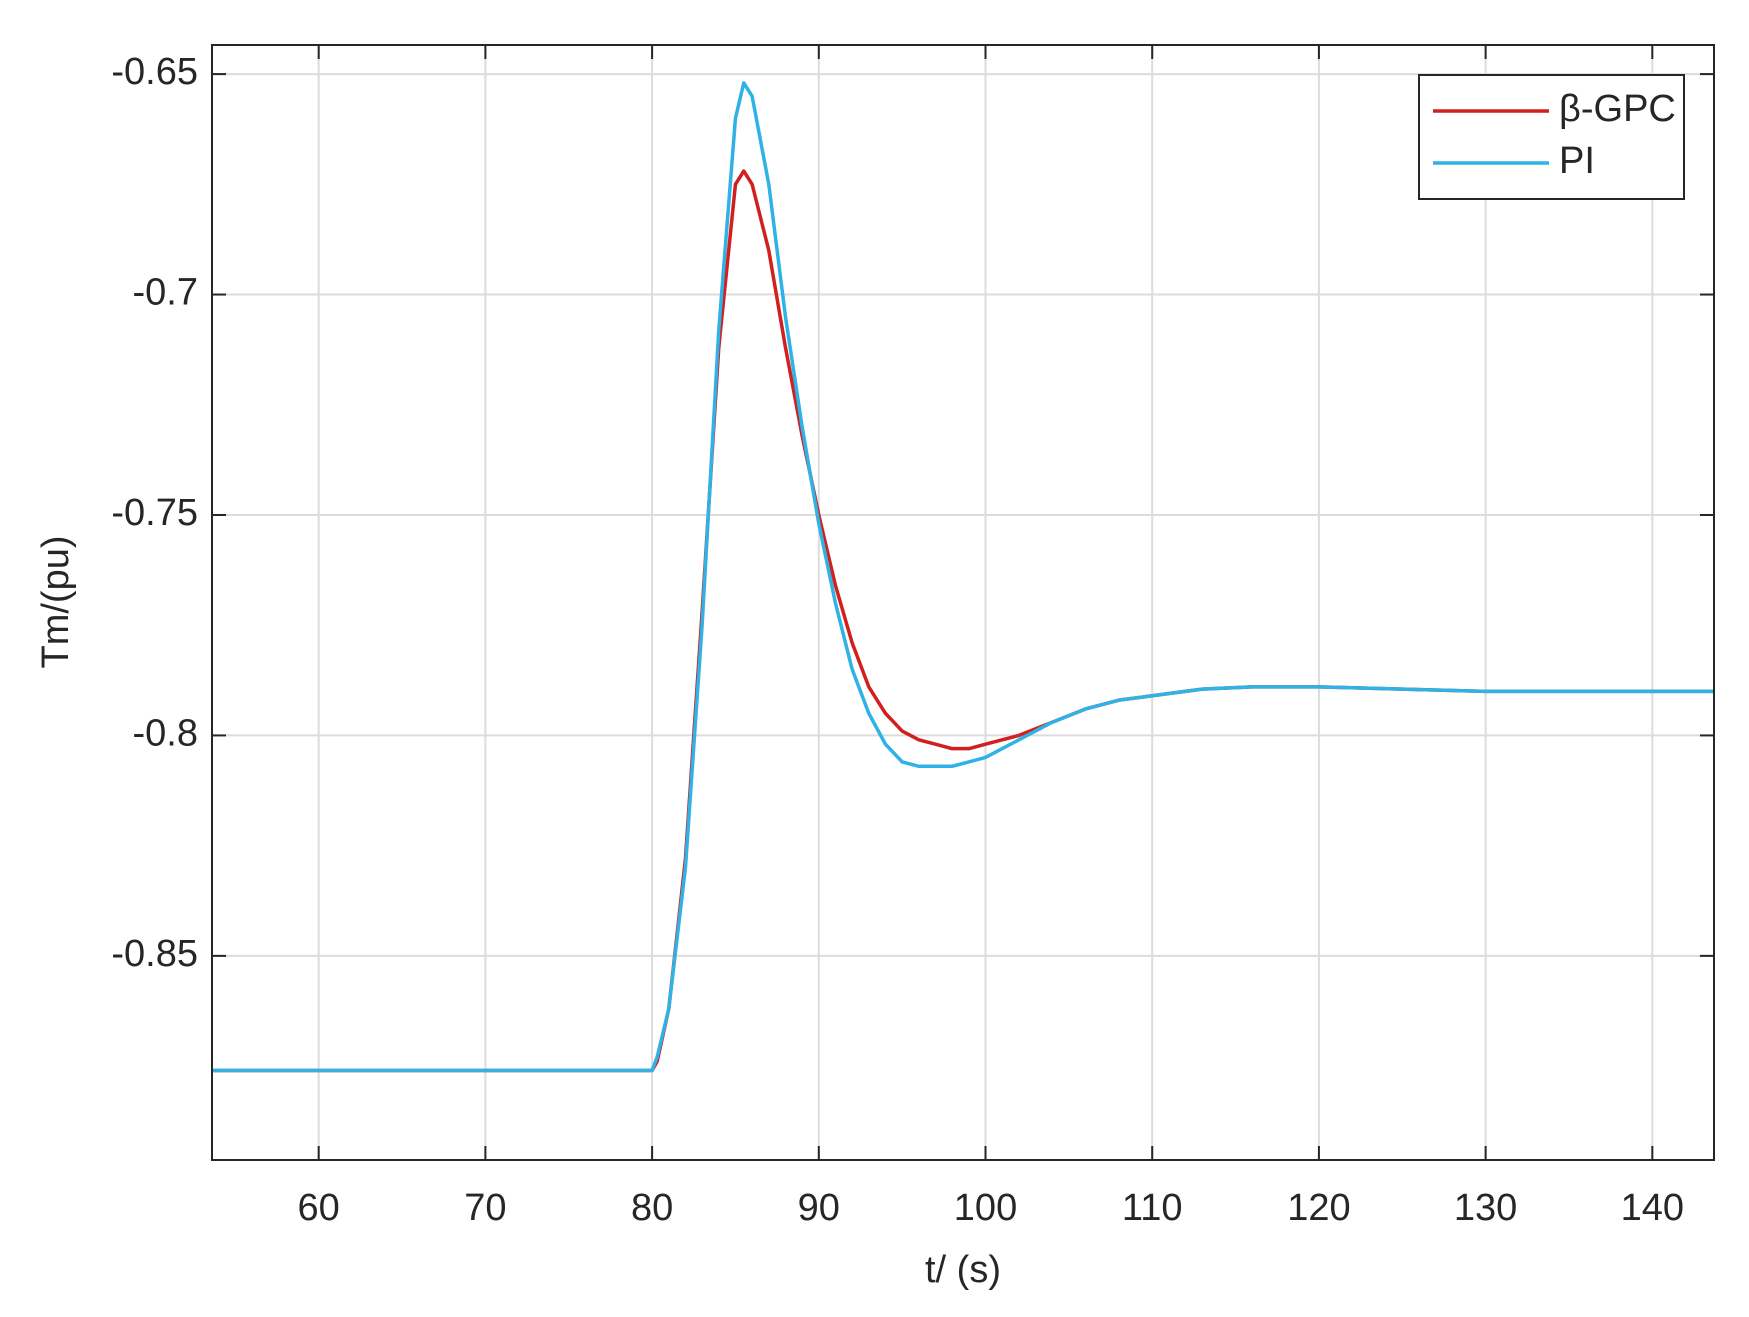 The width and height of the screenshot is (1749, 1317). Describe the element at coordinates (165, 733) in the screenshot. I see `y-tick-label: -0.8` at that location.